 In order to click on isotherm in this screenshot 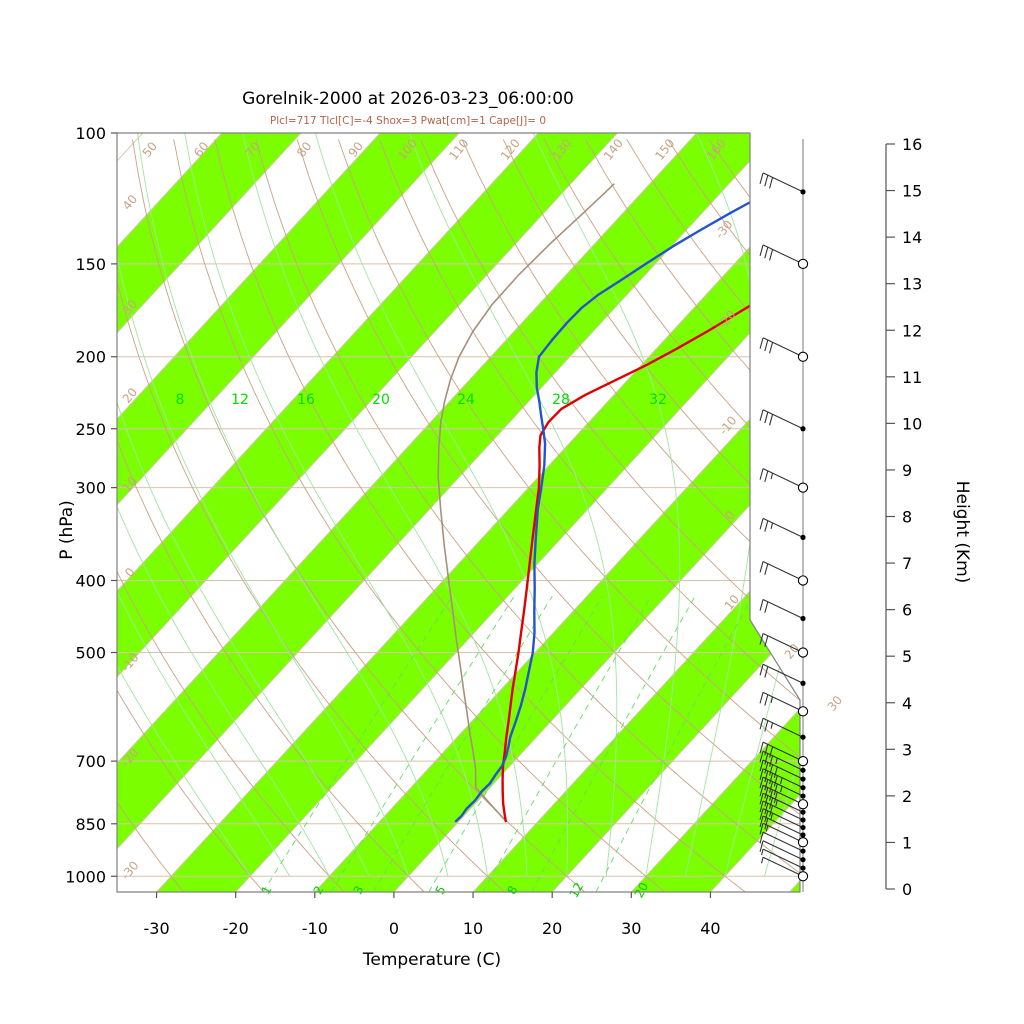, I will do `click(209, 512)`.